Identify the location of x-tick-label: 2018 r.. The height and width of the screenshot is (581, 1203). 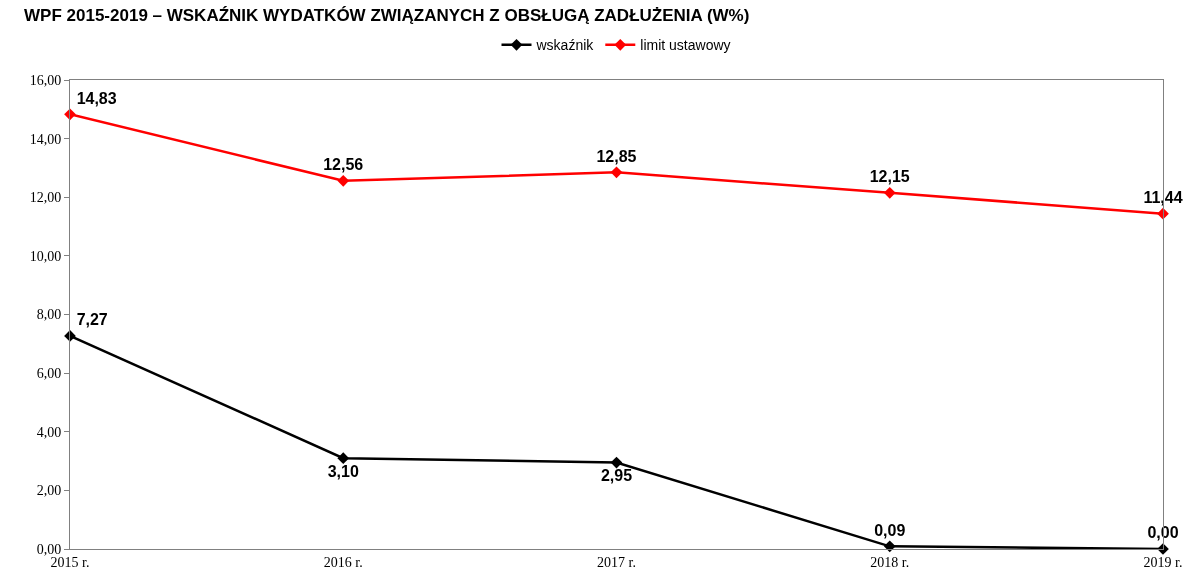
(890, 562).